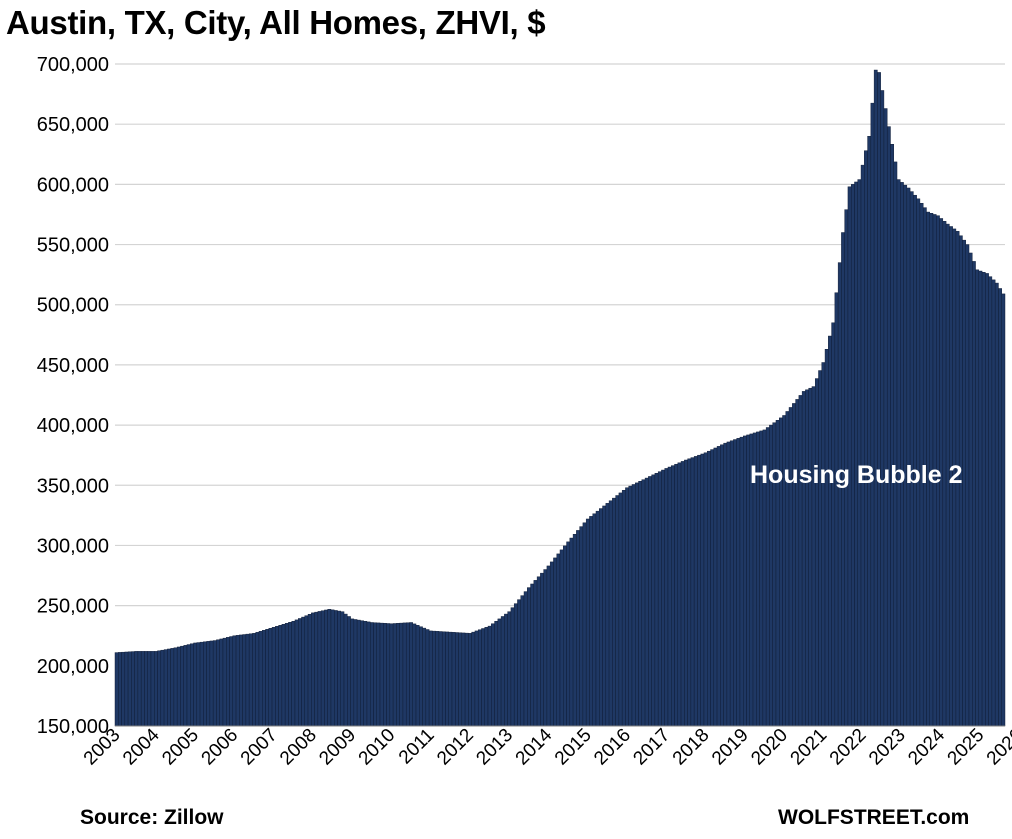 The height and width of the screenshot is (839, 1012). I want to click on y-tick-label: 300,000, so click(73, 546).